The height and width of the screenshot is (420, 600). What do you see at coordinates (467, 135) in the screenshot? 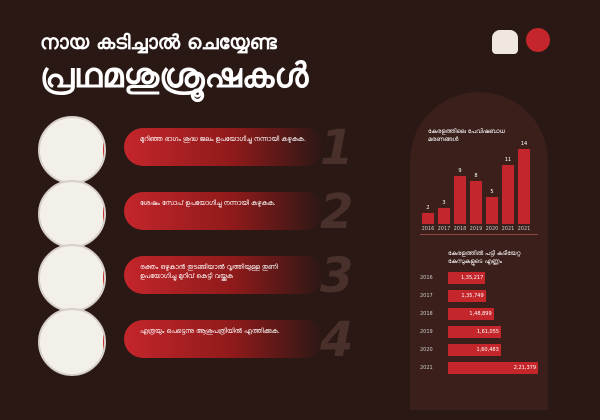
I see `deaths-chart-title: കേരളത്തിലെ പേവിഷബാധ മരണങ്ങൾ` at bounding box center [467, 135].